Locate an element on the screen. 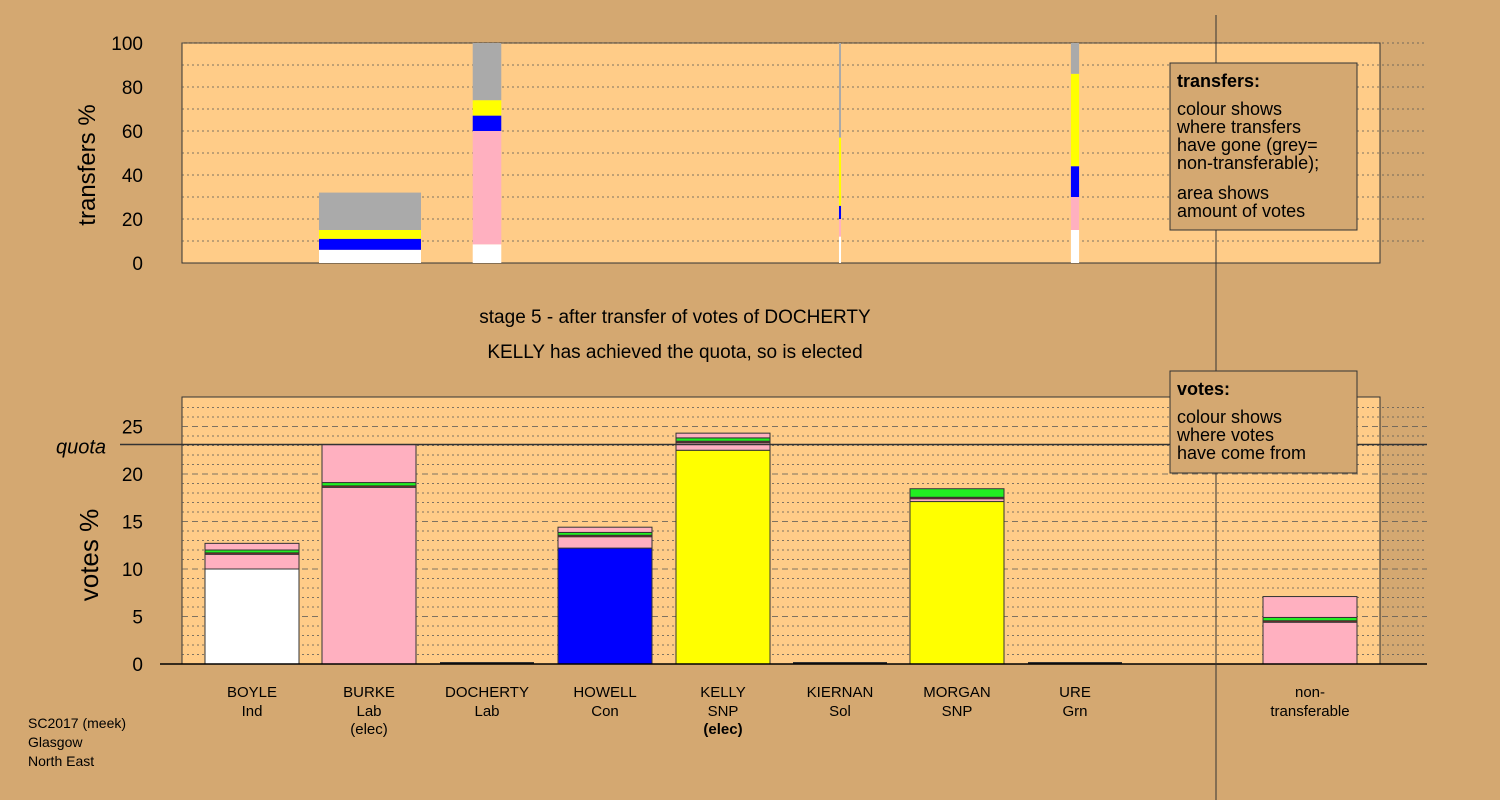 This screenshot has width=1500, height=800. votes-legend-line: where votes is located at coordinates (1225, 435).